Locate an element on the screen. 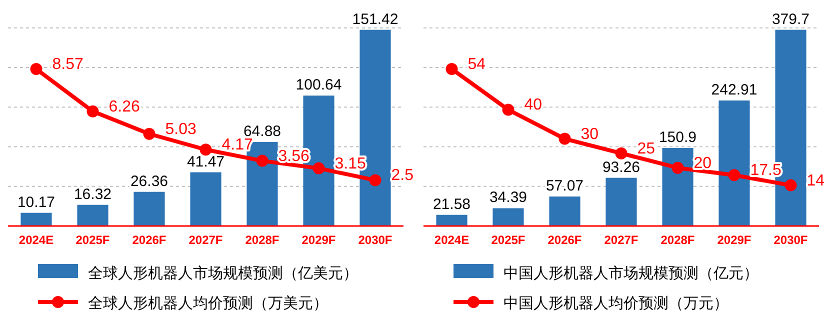 This screenshot has height=333, width=831. data-label: 6.26 is located at coordinates (124, 107).